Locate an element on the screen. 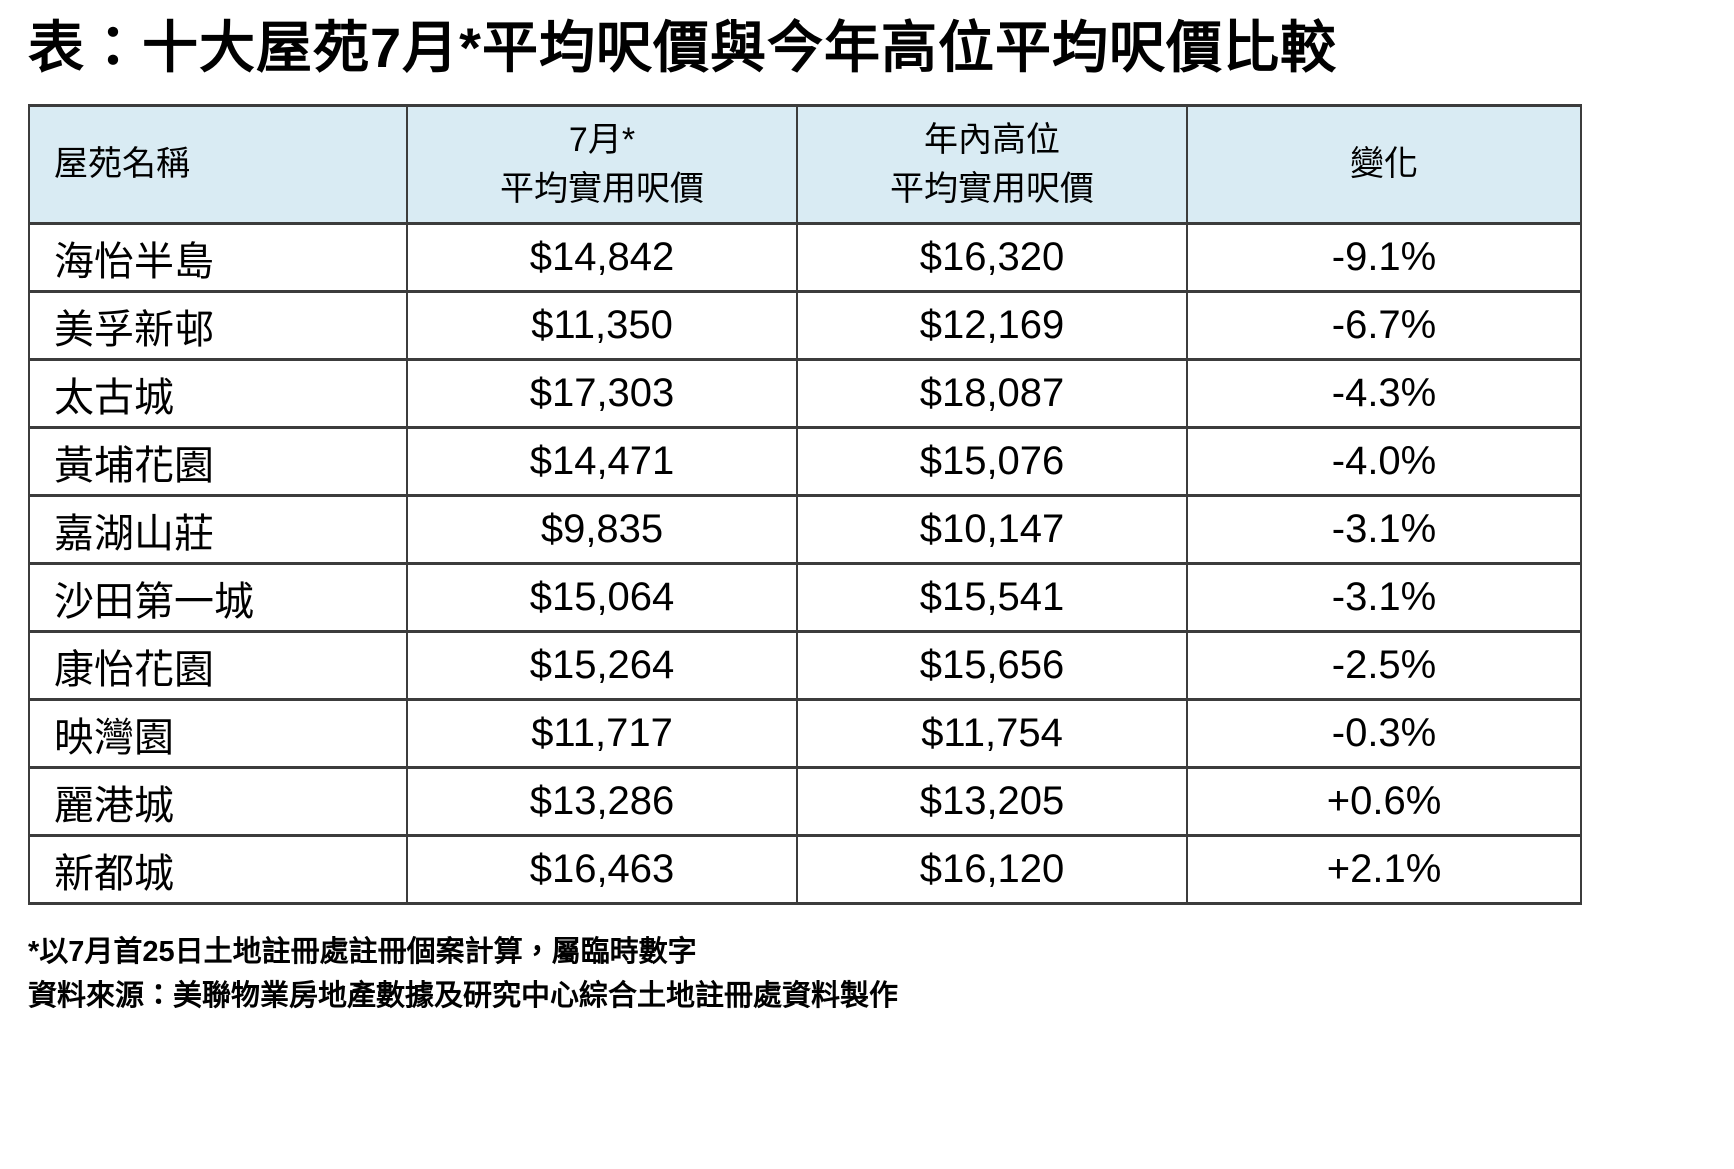 The image size is (1734, 1169). table-row: 美孚新邨 $11,350 $12,169 -6.7% is located at coordinates (805, 326).